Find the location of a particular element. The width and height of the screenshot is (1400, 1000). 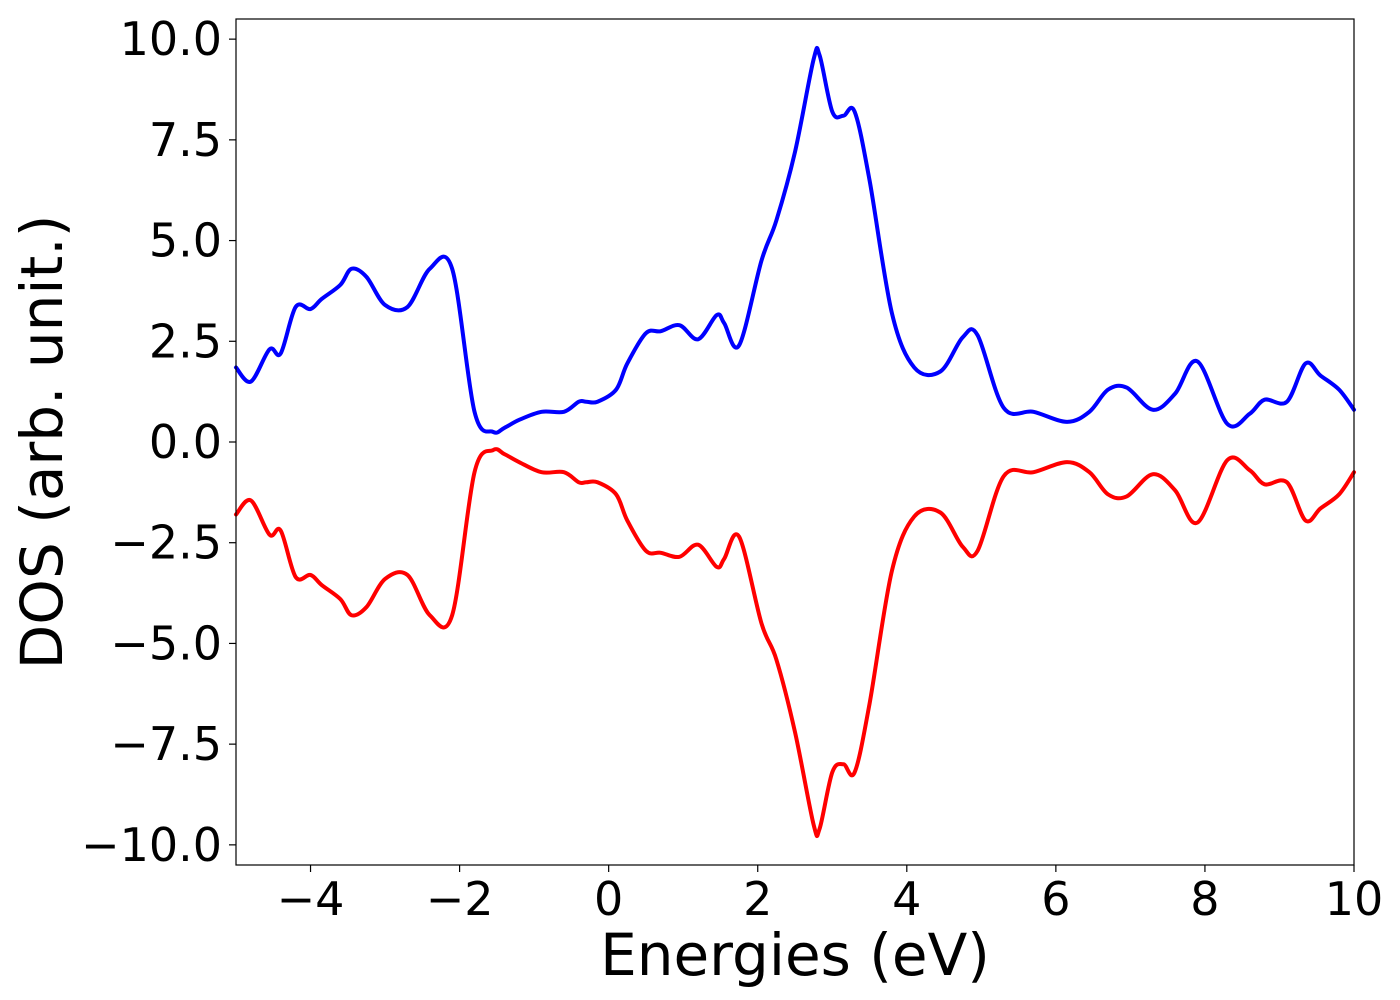

y-tick-label: 7.5 is located at coordinates (185, 140).